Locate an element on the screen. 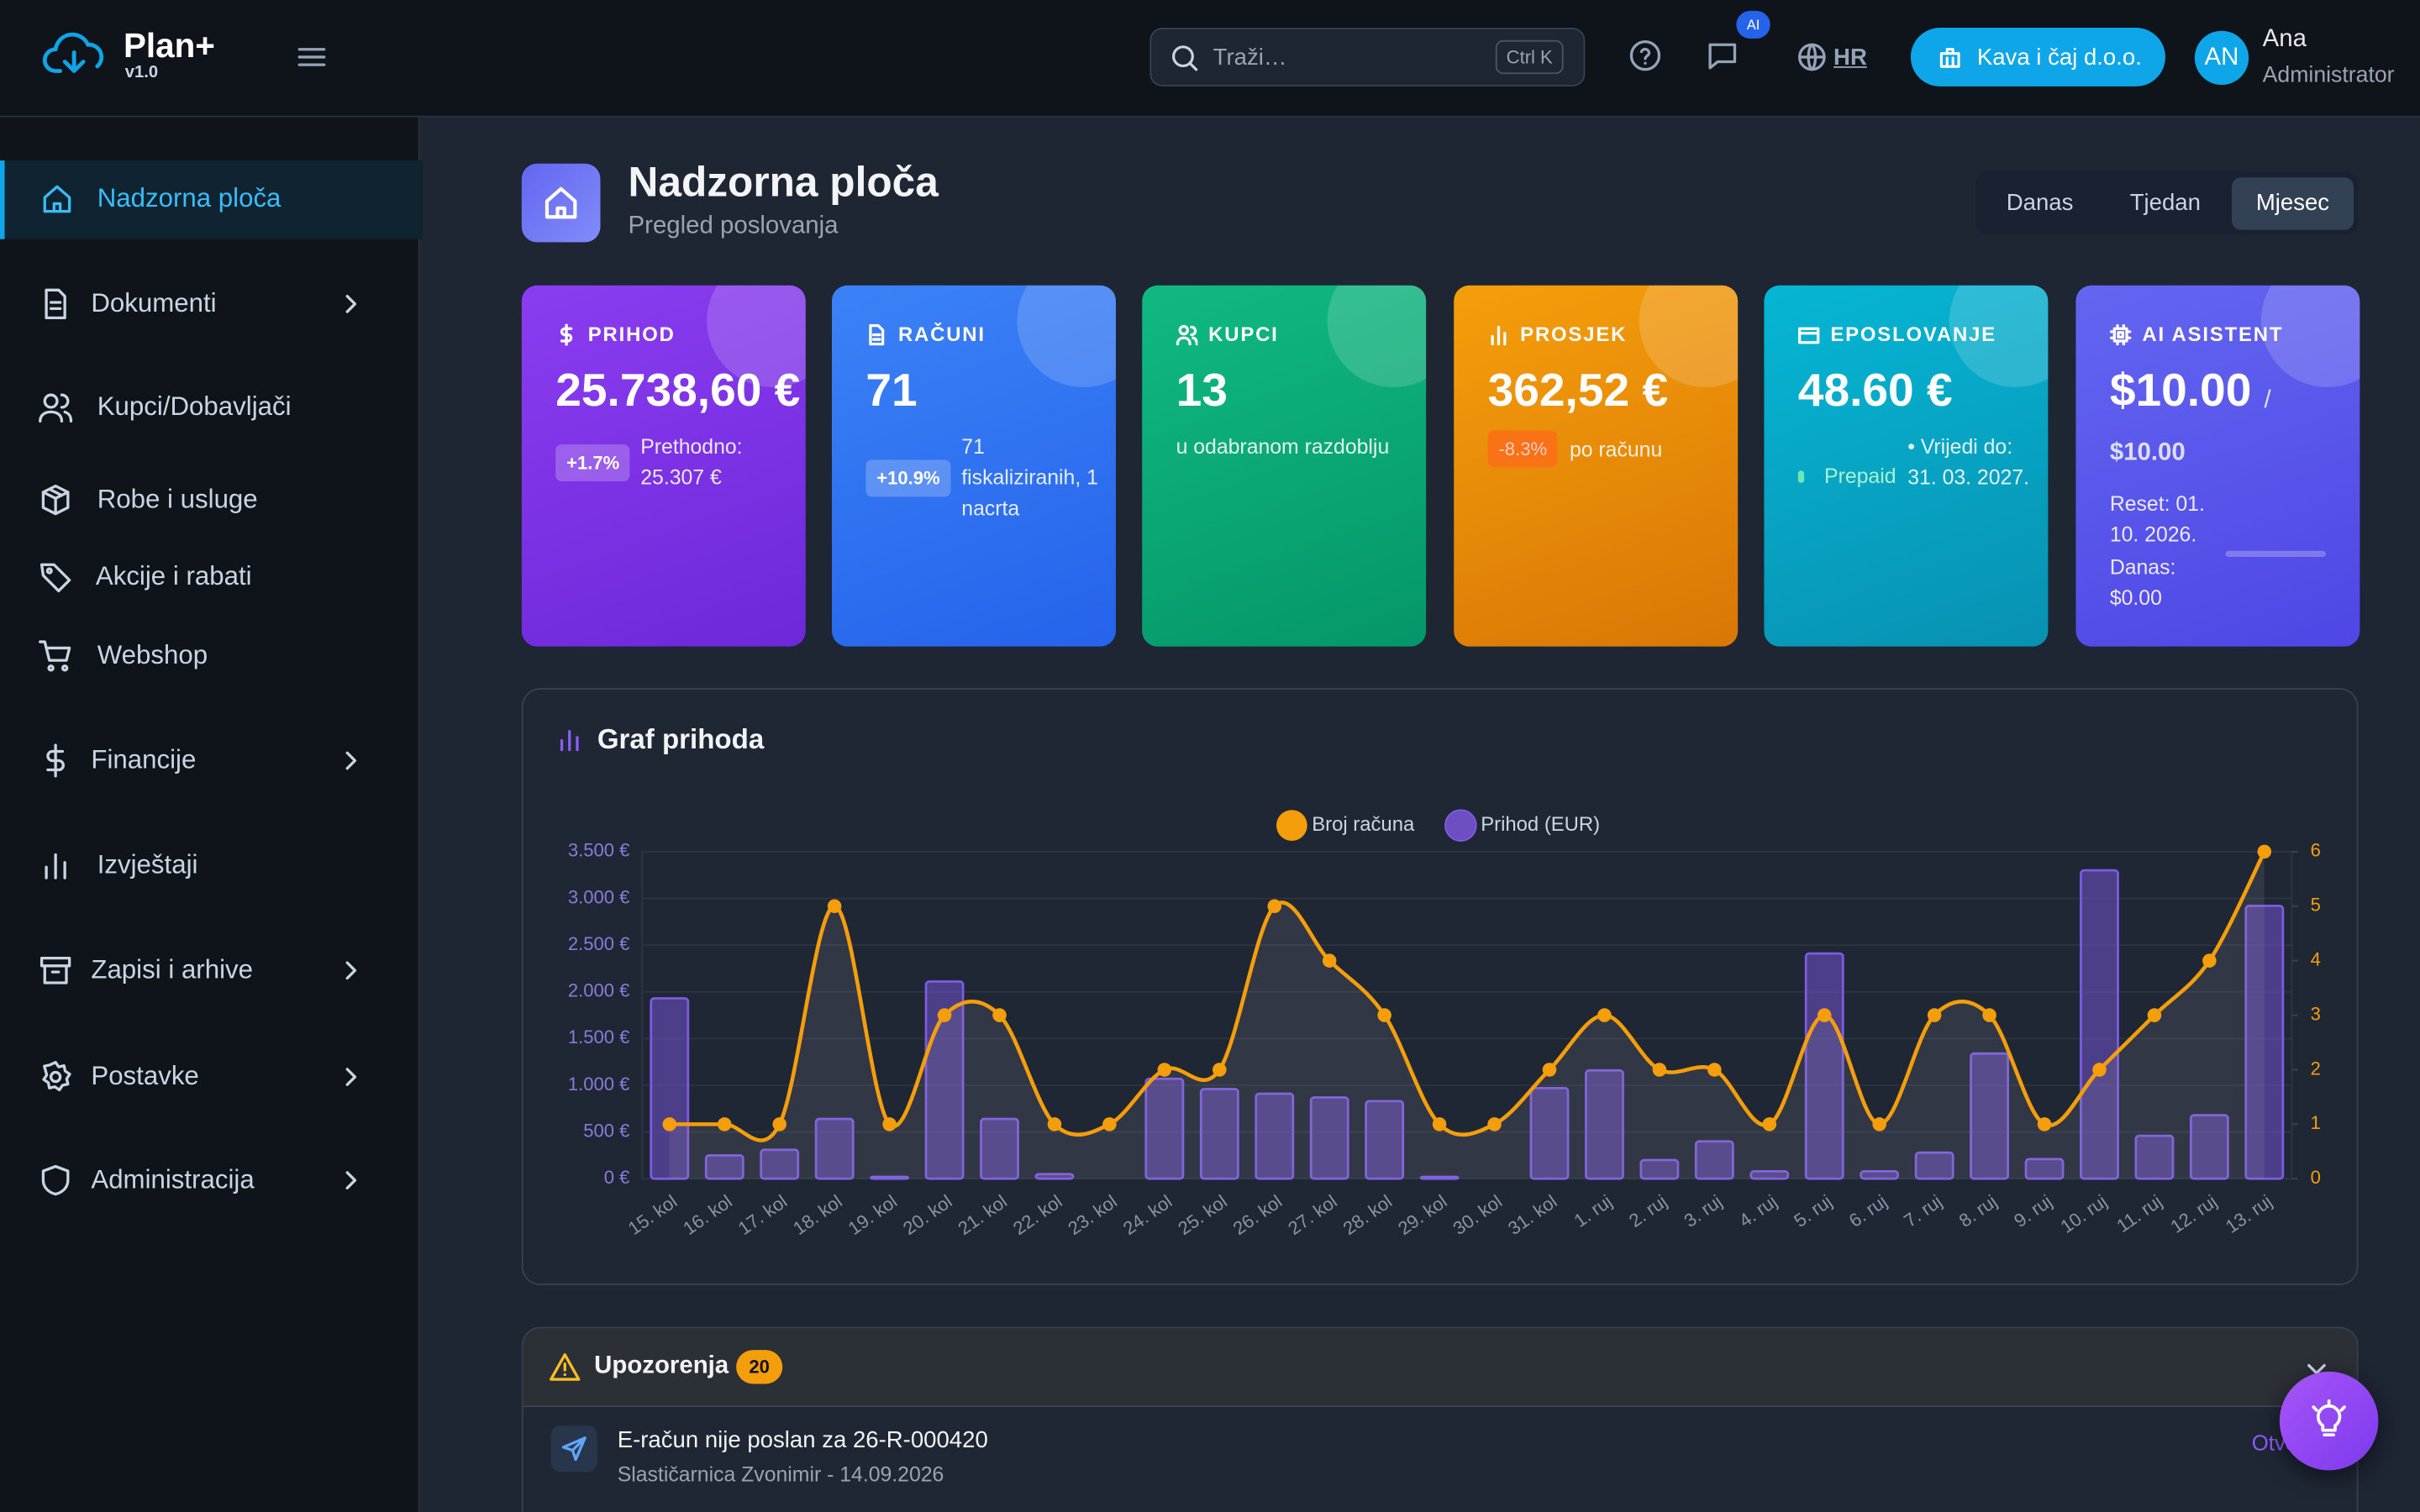  company-name: Kava i čaj d.o.o. is located at coordinates (2059, 58).